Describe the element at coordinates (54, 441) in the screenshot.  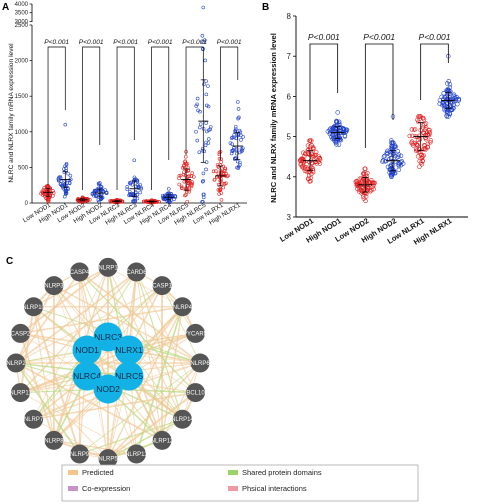
I see `outer-node-label: NLRP8` at that location.